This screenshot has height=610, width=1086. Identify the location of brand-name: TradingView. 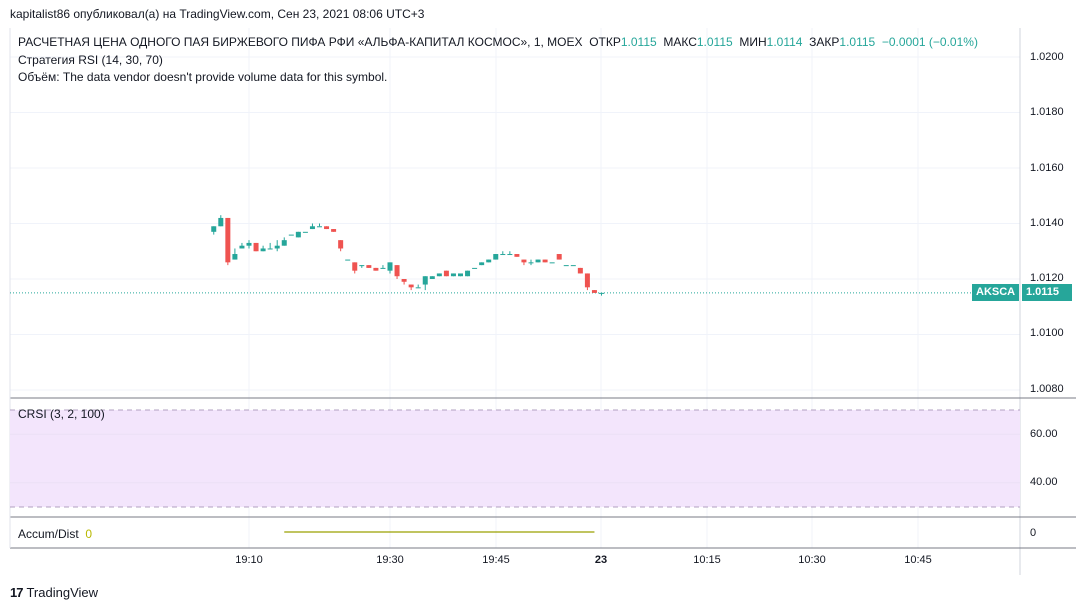
(62, 592).